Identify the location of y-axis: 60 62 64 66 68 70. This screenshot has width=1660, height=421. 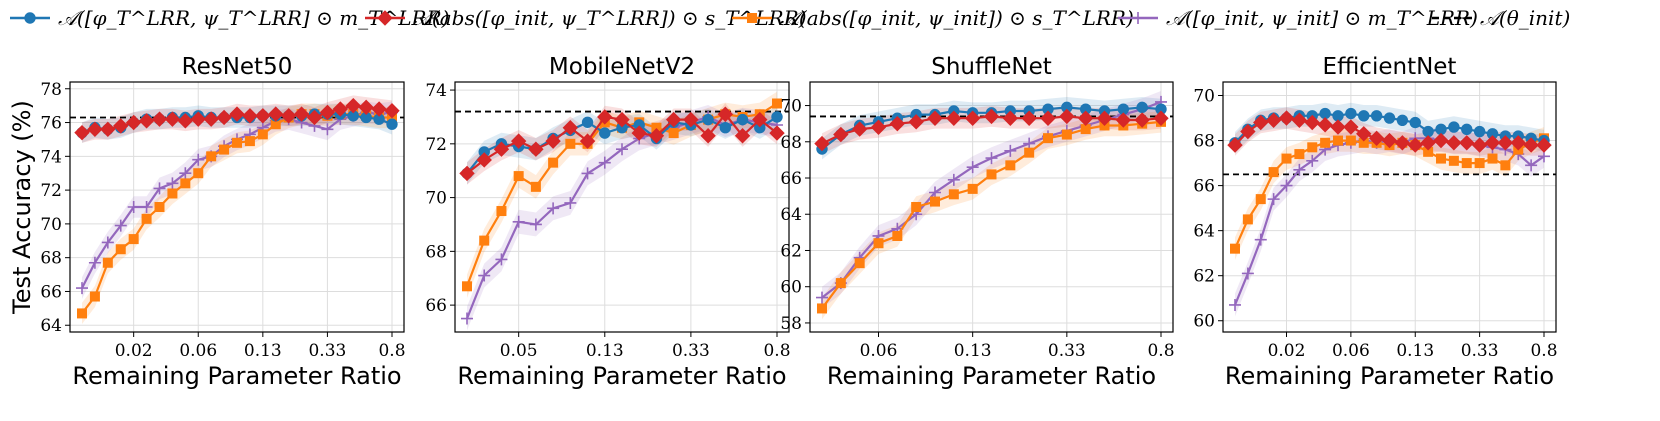
(1208, 209).